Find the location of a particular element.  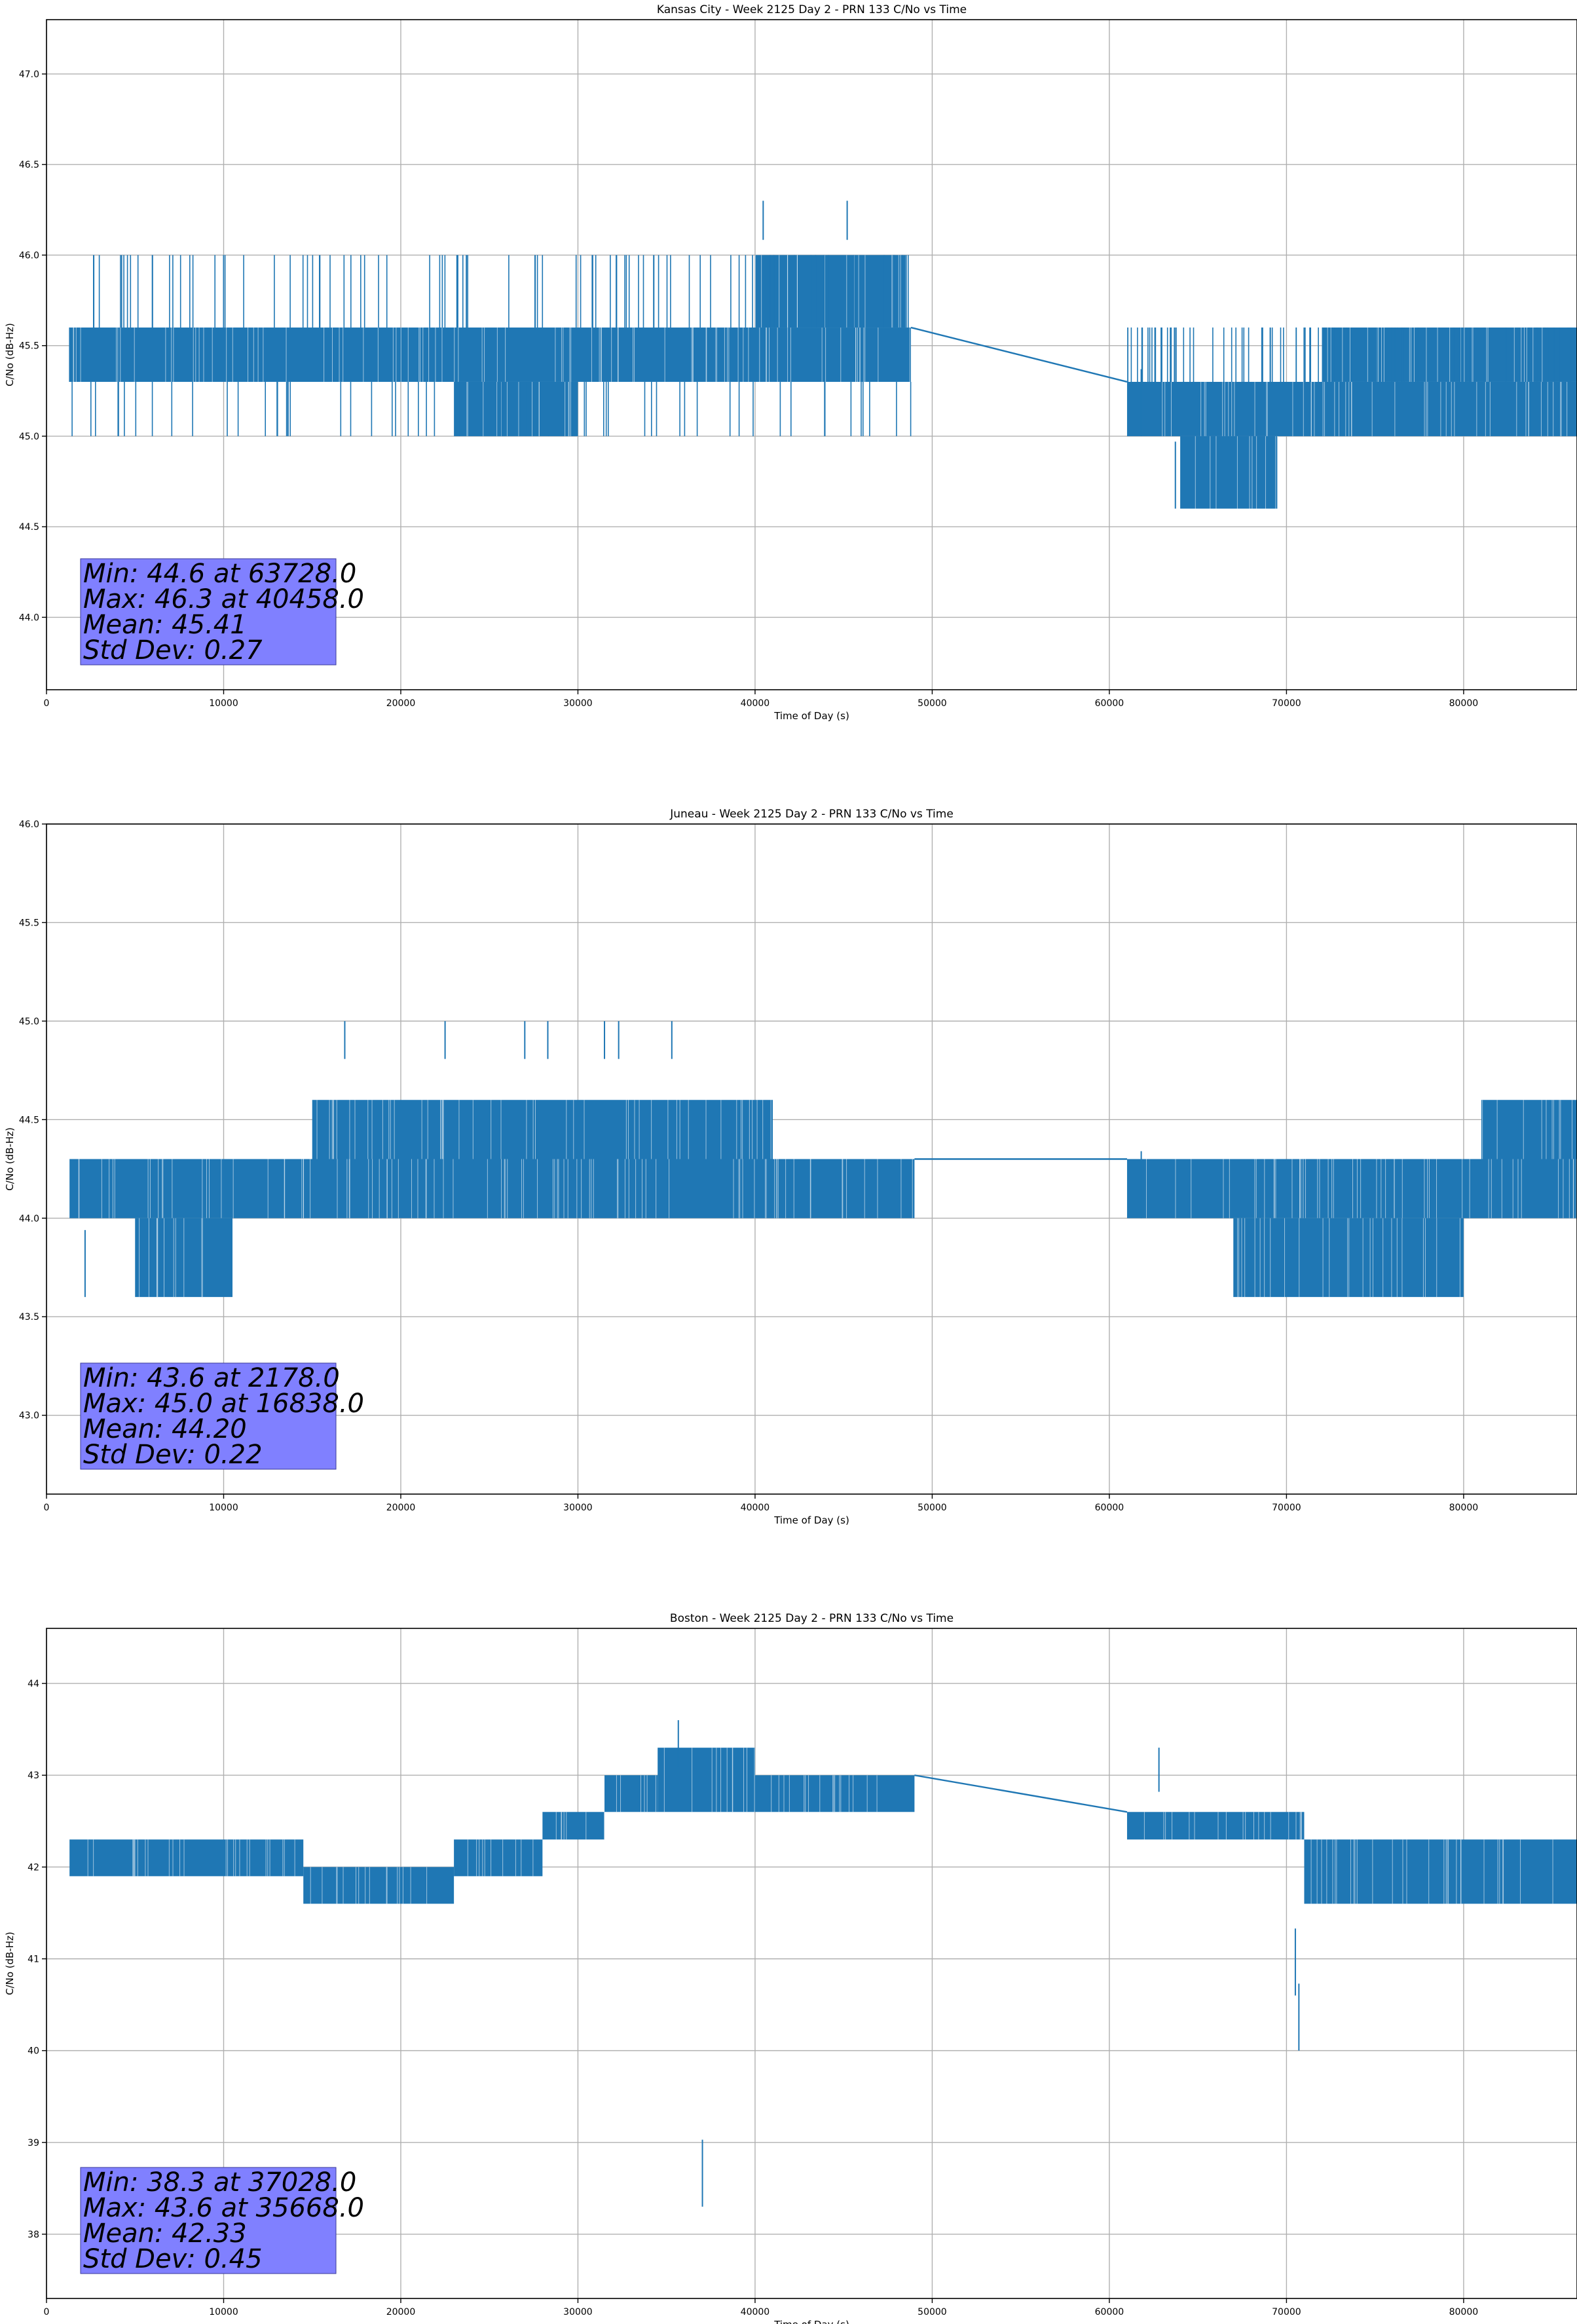

y-tick-label: 41 is located at coordinates (33, 1959).